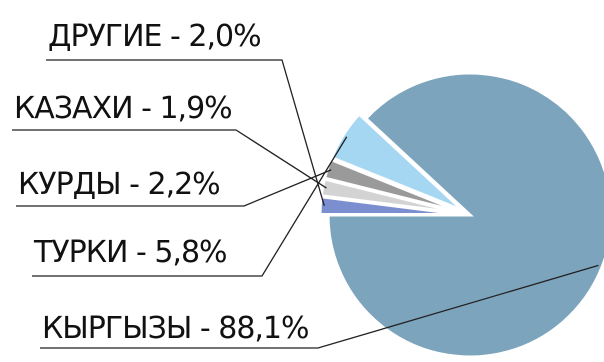 This screenshot has width=604, height=362. I want to click on label-kurdy: КУРДЫ - 2,2%, so click(119, 184).